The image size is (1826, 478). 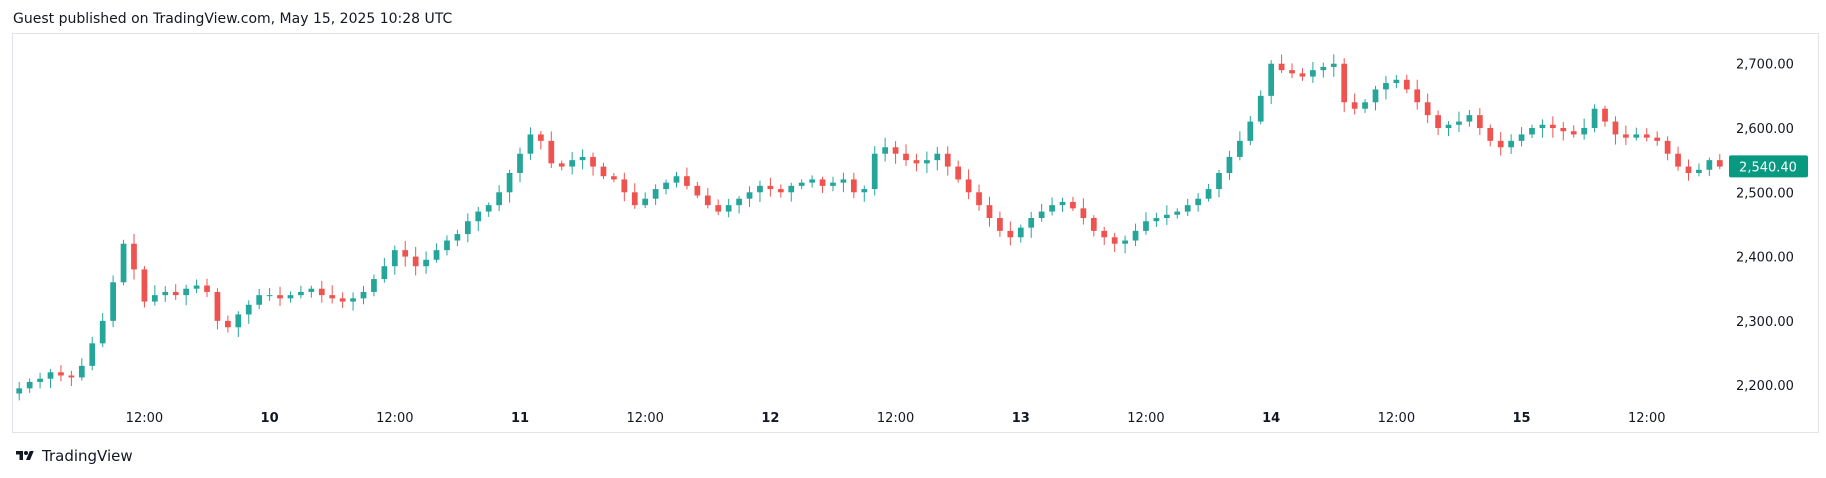 What do you see at coordinates (73, 456) in the screenshot?
I see `footer-brand: TradingView` at bounding box center [73, 456].